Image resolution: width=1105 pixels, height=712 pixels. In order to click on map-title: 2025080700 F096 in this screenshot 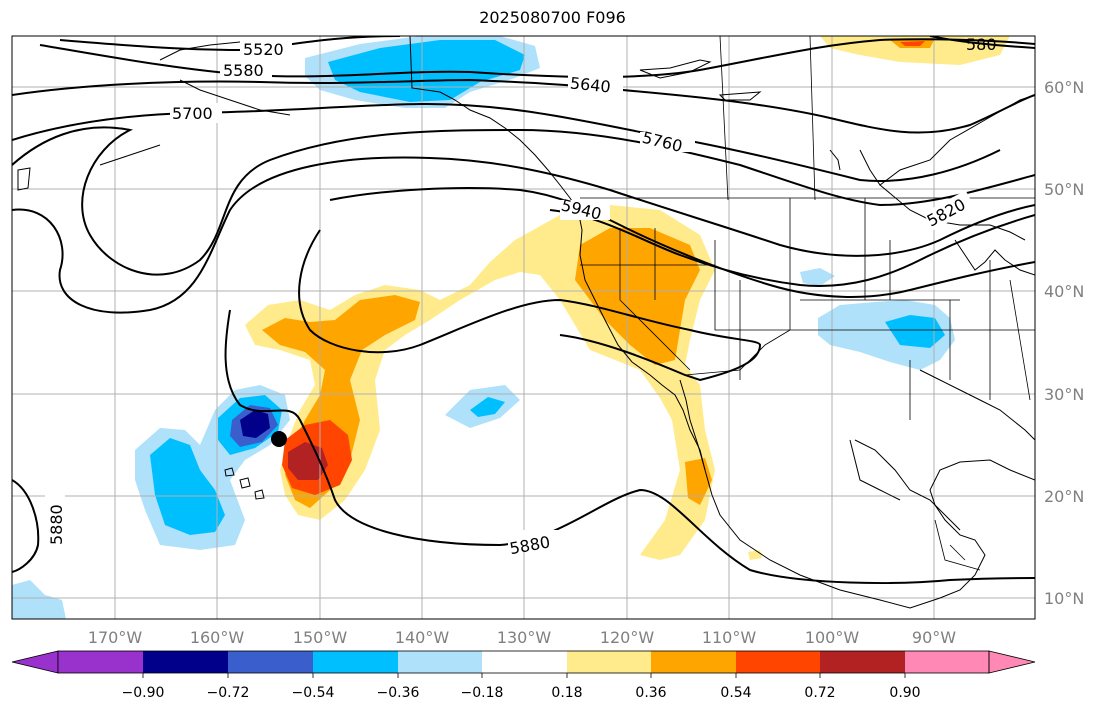, I will do `click(552, 17)`.